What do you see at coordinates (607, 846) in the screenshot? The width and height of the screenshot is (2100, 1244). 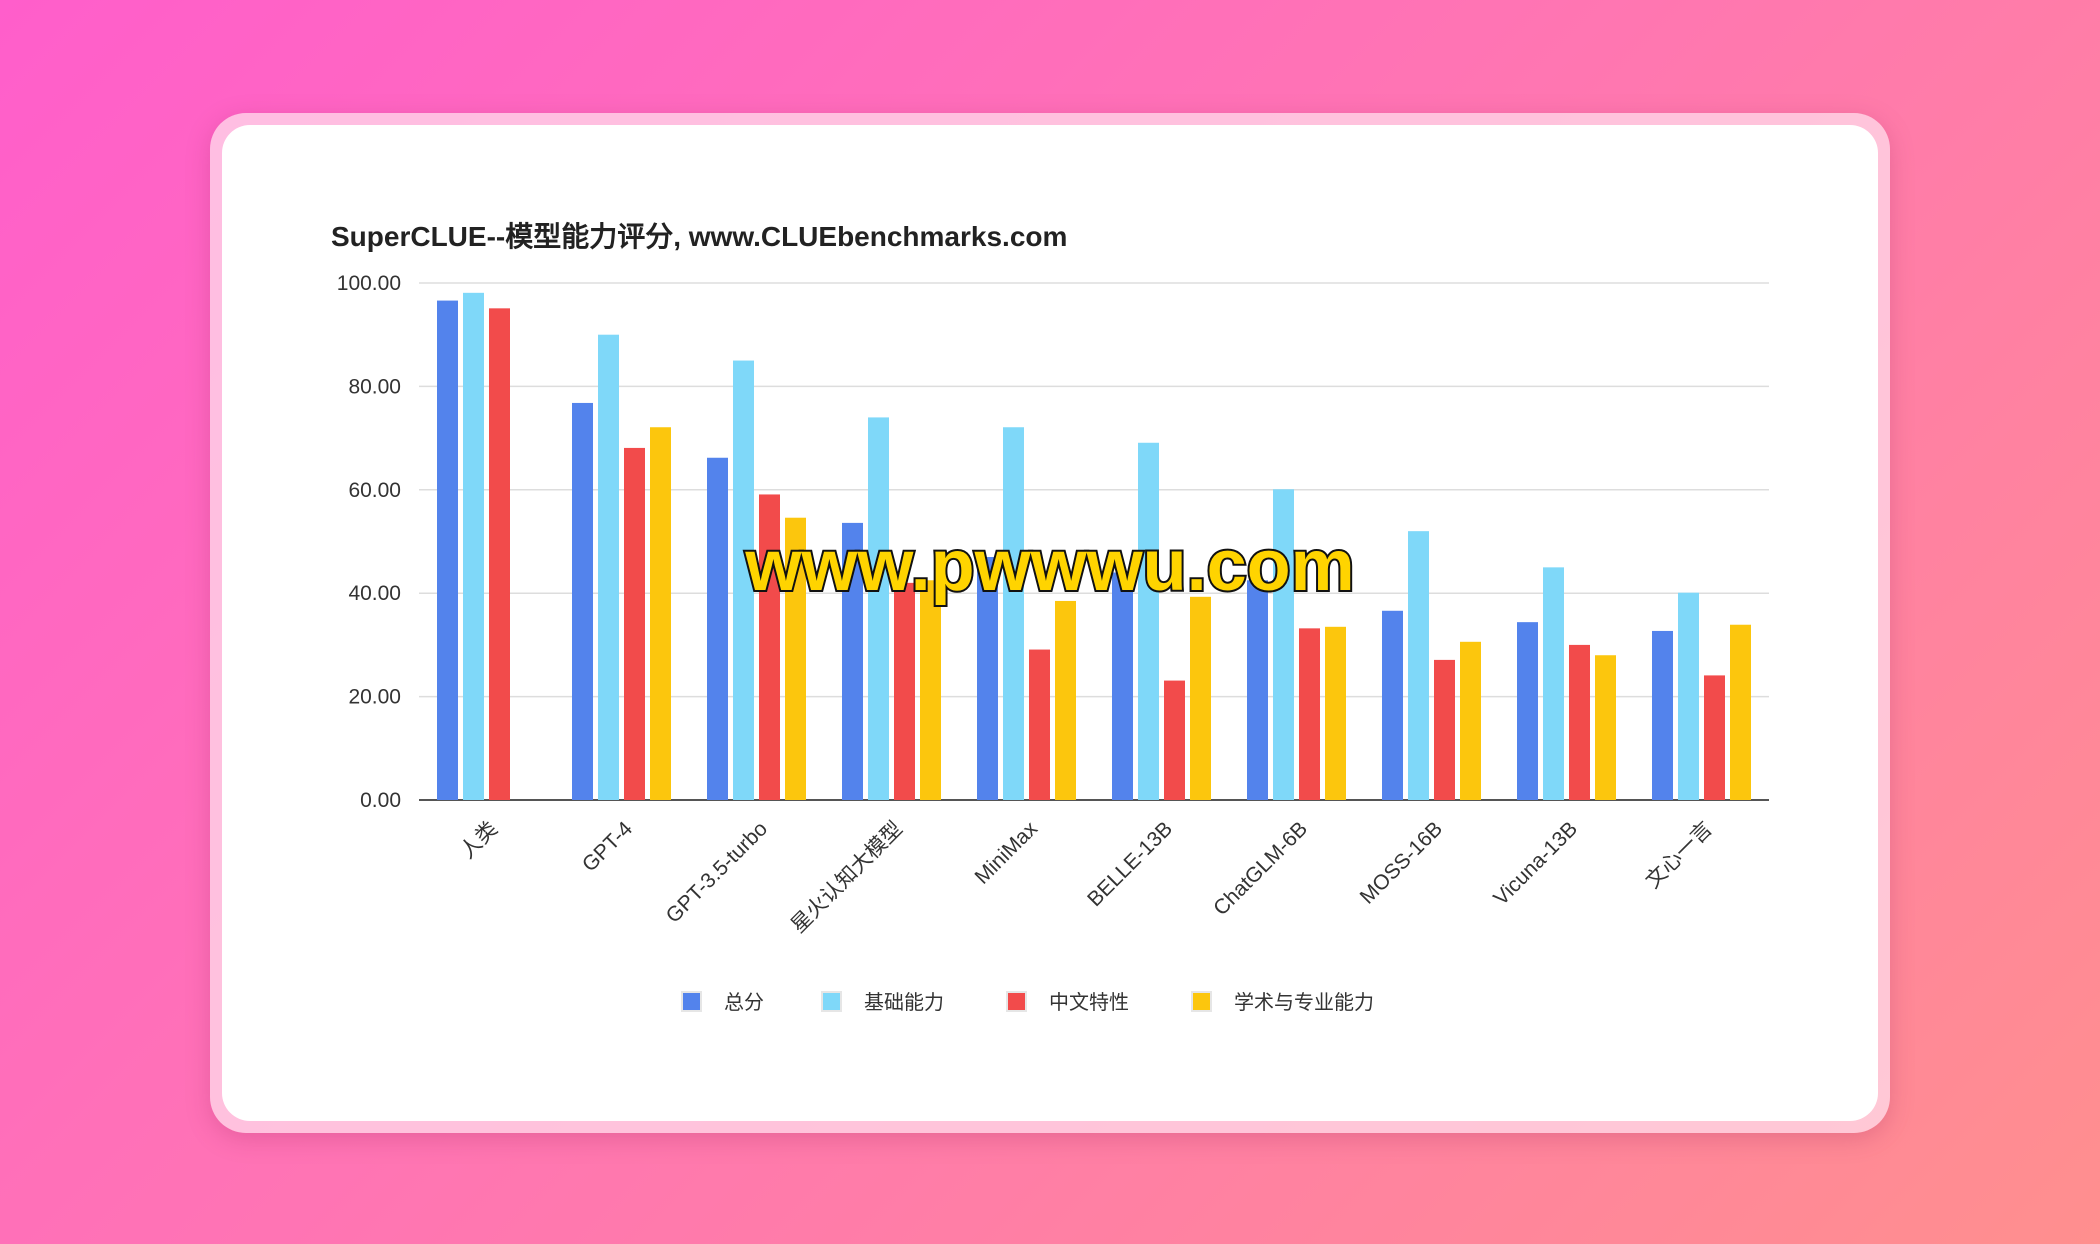 I see `x-tick-label: GPT-4` at bounding box center [607, 846].